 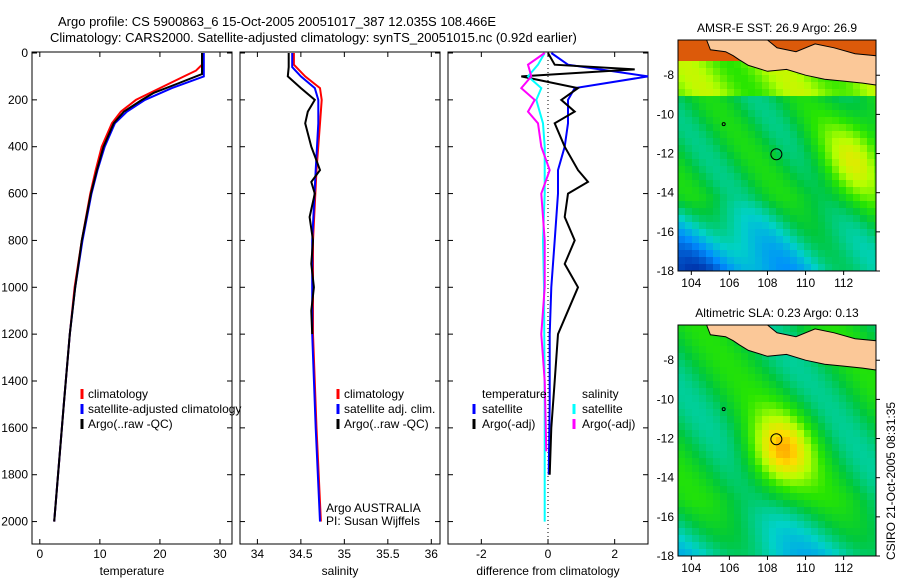 I want to click on series-line-climatology, so click(x=128, y=287).